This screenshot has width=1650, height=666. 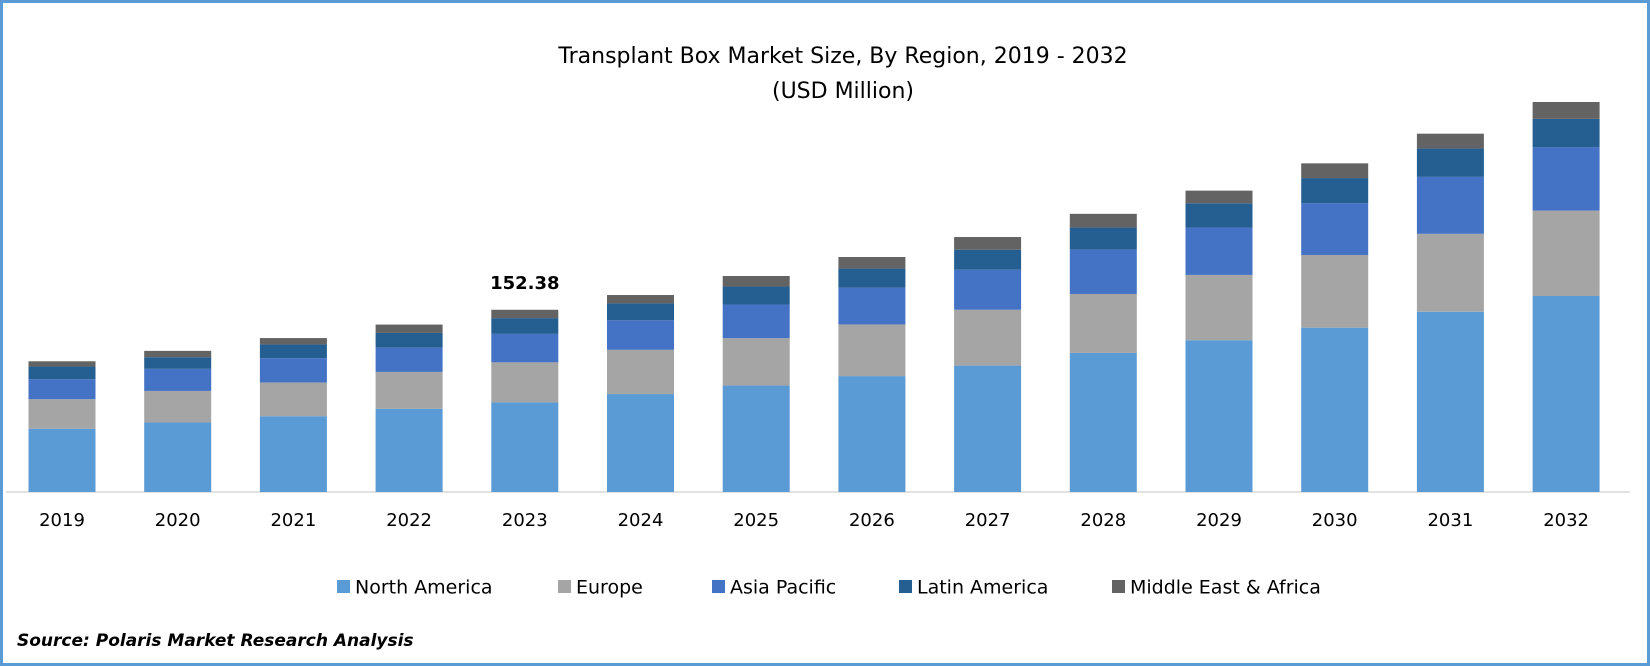 What do you see at coordinates (215, 641) in the screenshot?
I see `source: Source: Polaris Market Research Analysis` at bounding box center [215, 641].